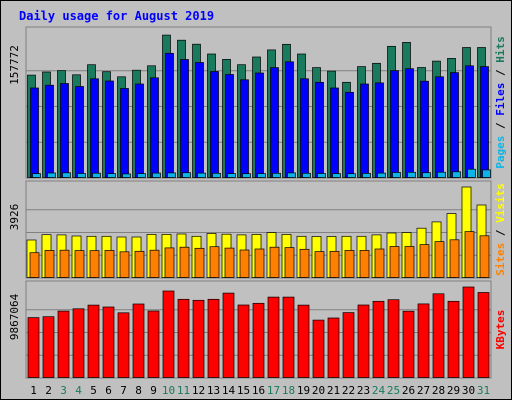 Image resolution: width=512 pixels, height=400 pixels. What do you see at coordinates (379, 390) in the screenshot?
I see `x-tick-label: 24` at bounding box center [379, 390].